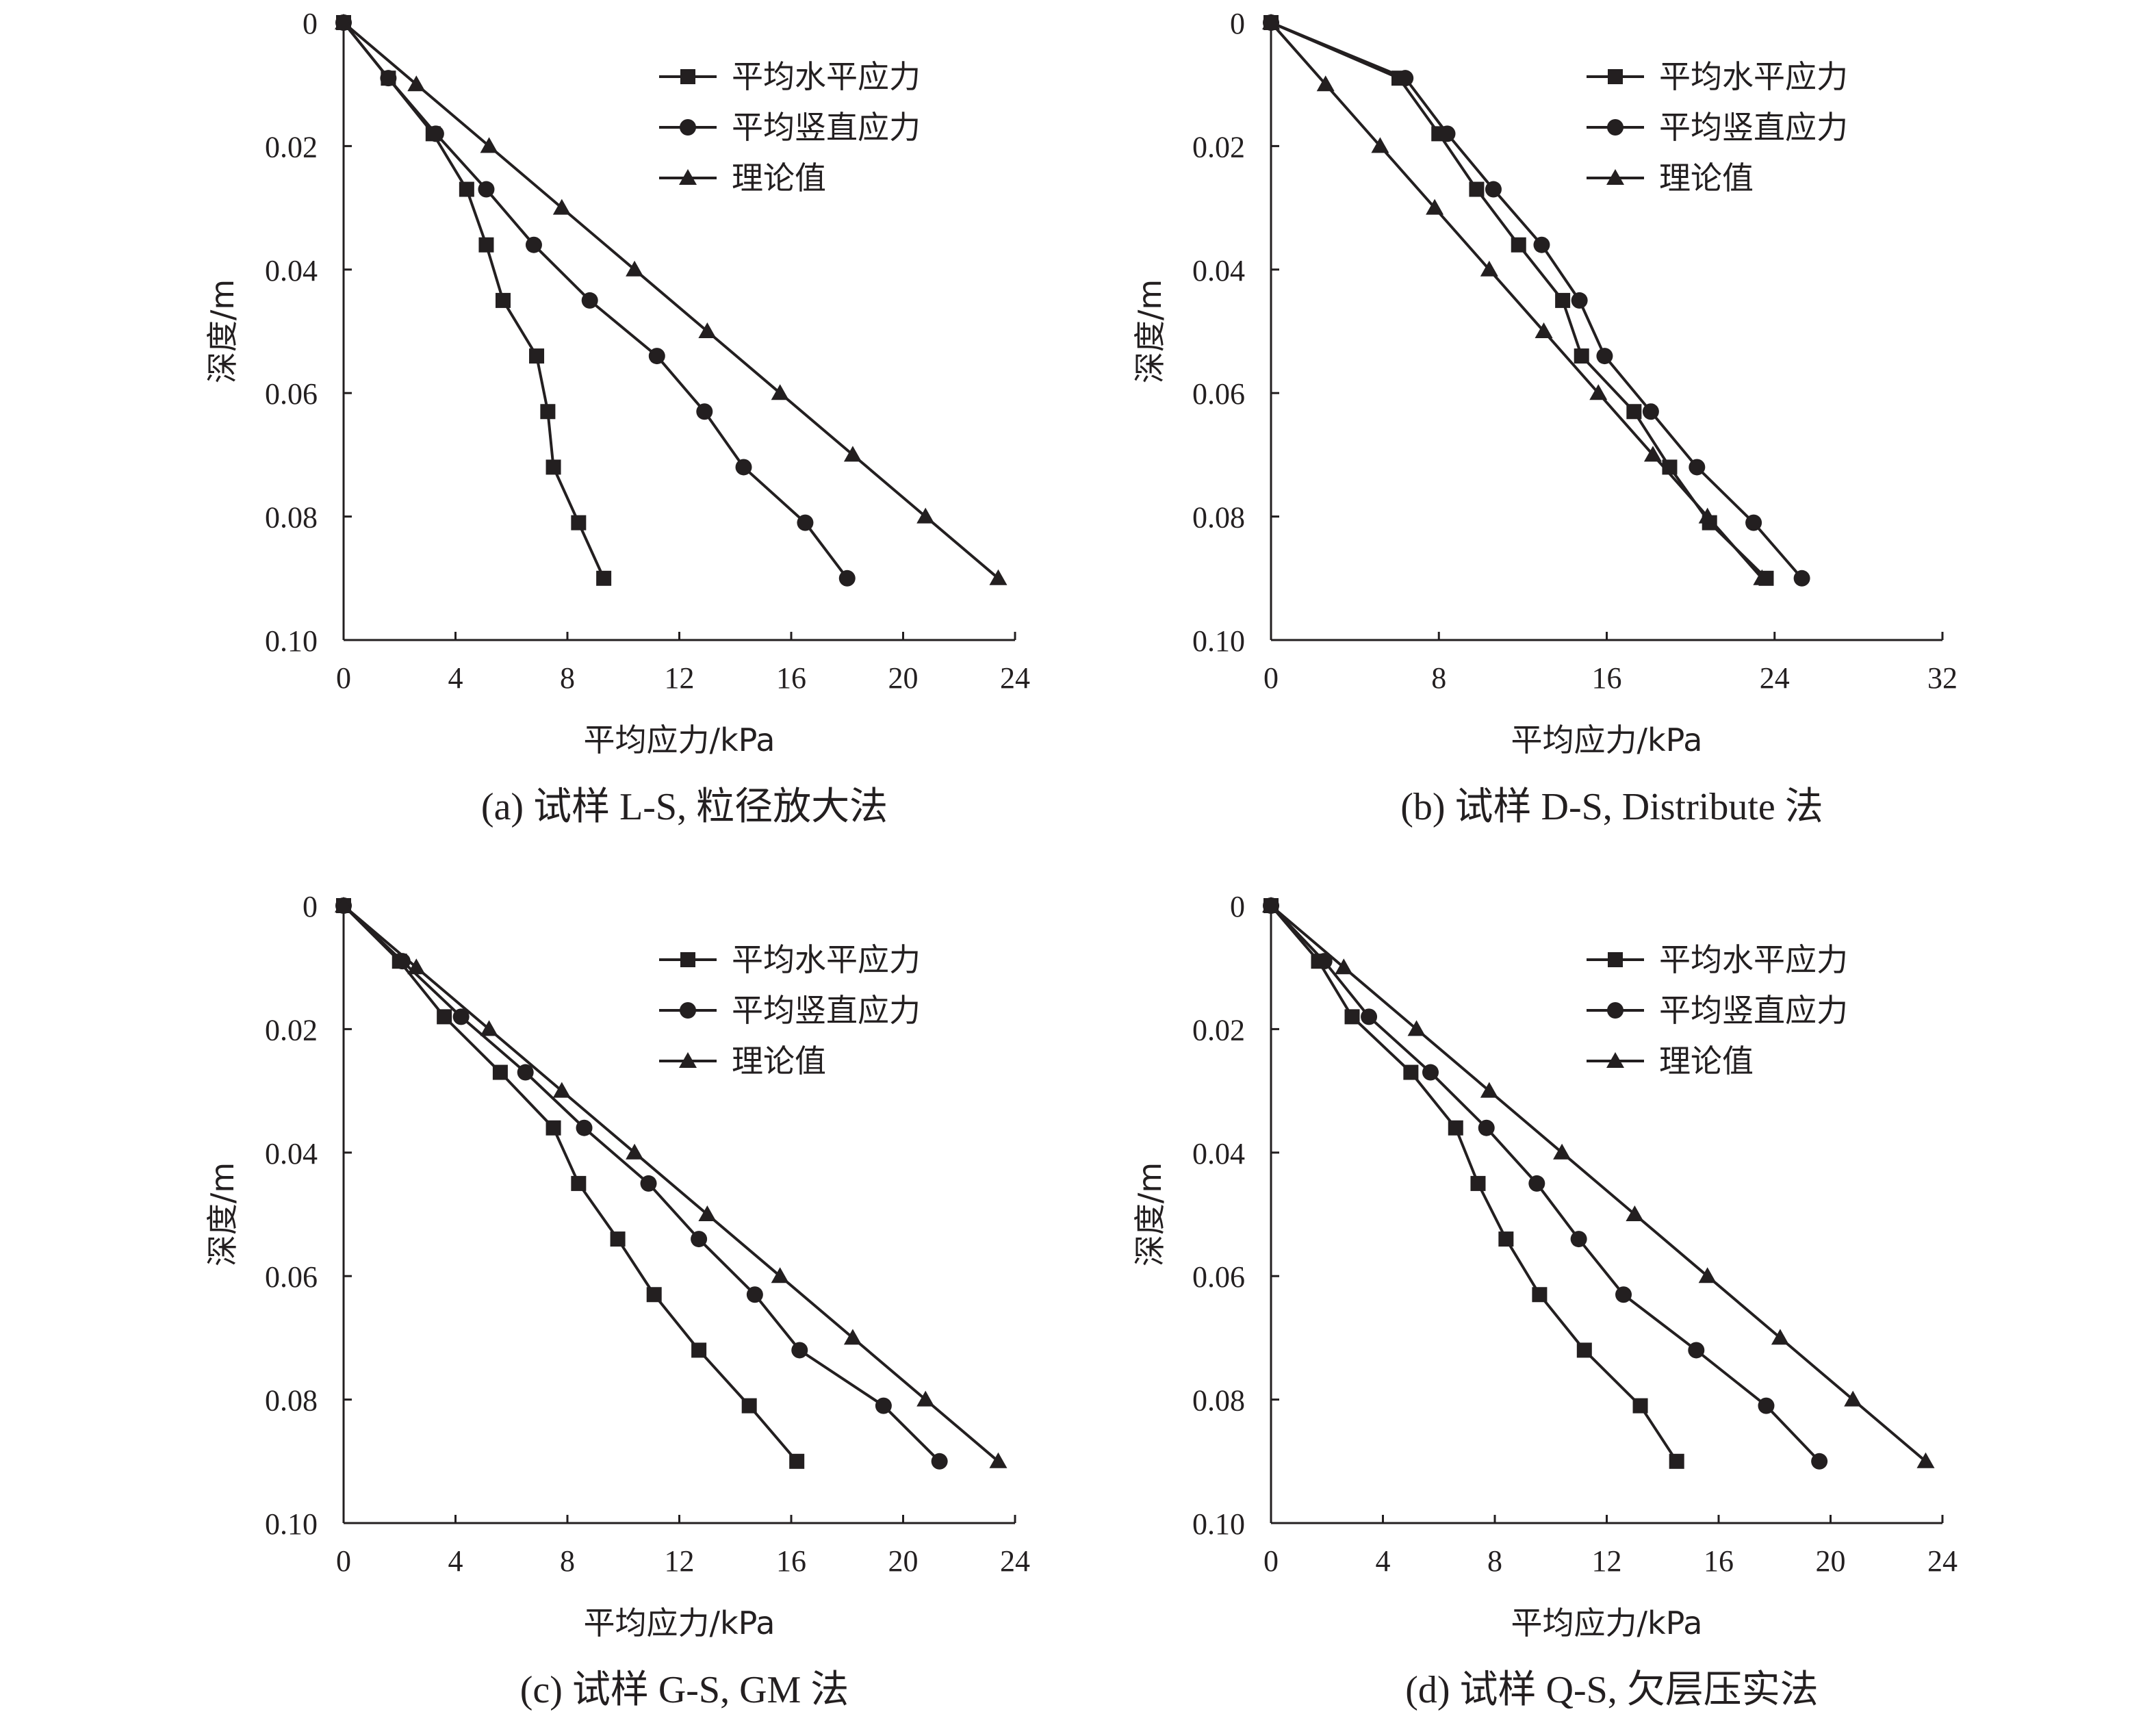  Describe the element at coordinates (1218, 147) in the screenshot. I see `chart-b-y-tick-label: 0.02` at that location.